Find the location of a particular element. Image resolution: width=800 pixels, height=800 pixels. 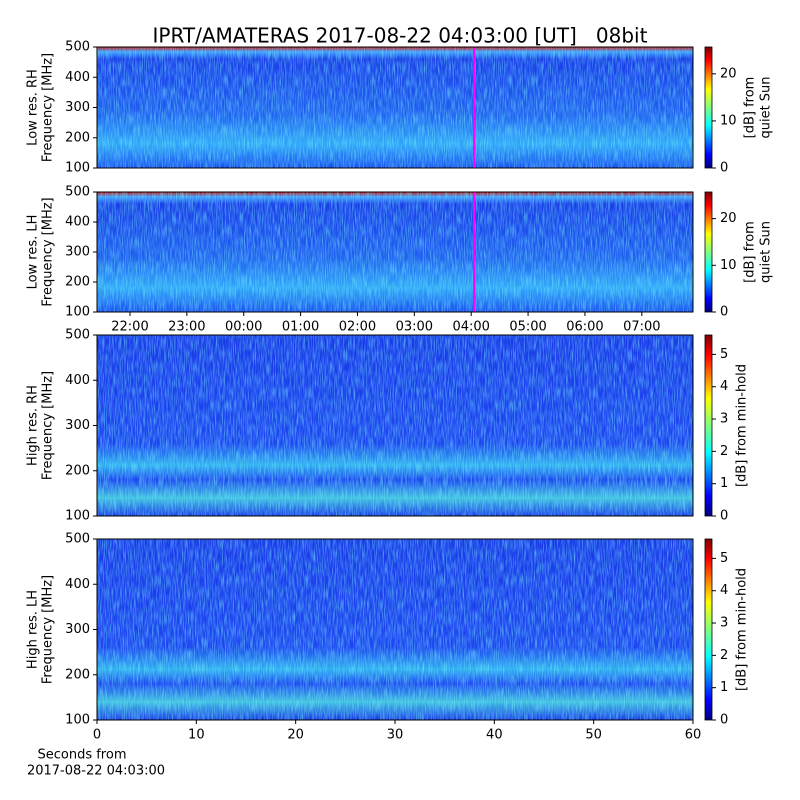

x-axis-label: 2017-08-22 04:03:00 is located at coordinates (96, 771).